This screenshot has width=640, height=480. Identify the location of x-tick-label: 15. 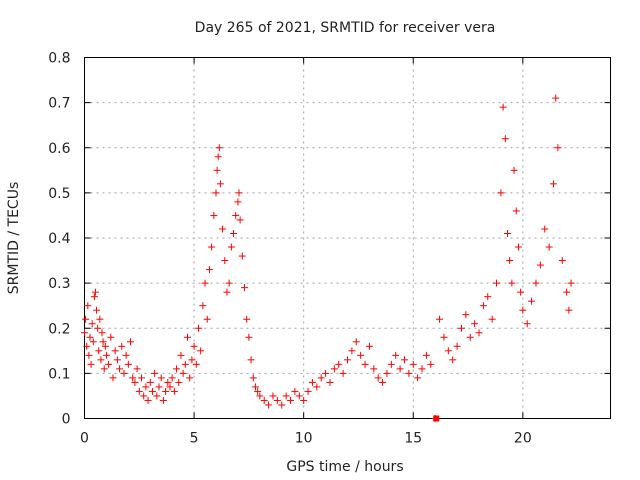
(413, 439).